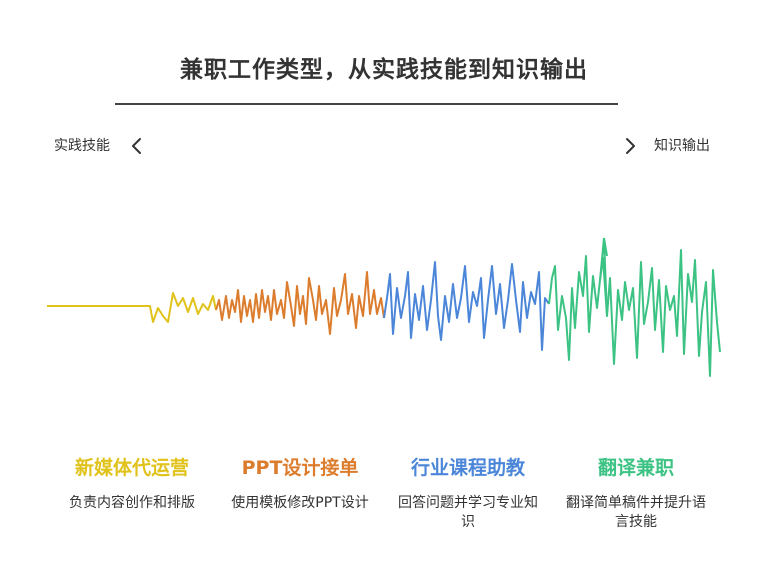 The height and width of the screenshot is (588, 768). I want to click on axis-left-label: 实践技能, so click(82, 146).